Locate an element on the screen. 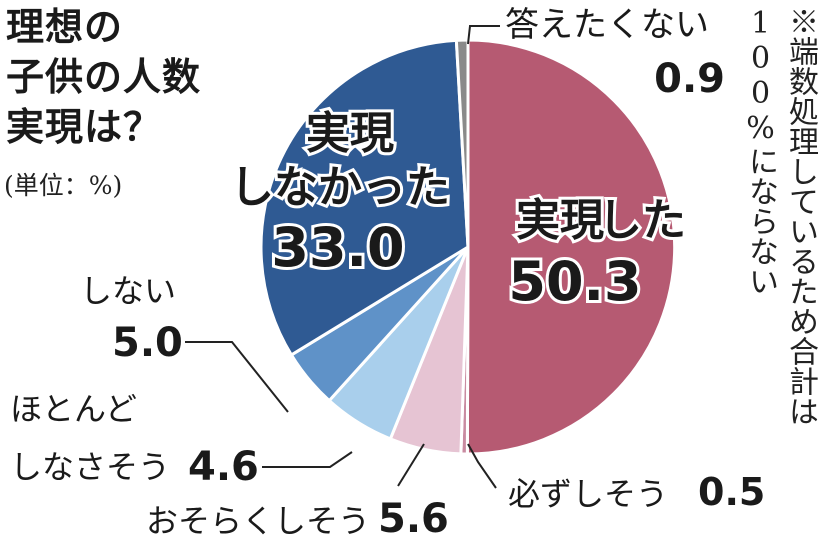 The height and width of the screenshot is (543, 828). unit-label: (単位：%) is located at coordinates (63, 185).